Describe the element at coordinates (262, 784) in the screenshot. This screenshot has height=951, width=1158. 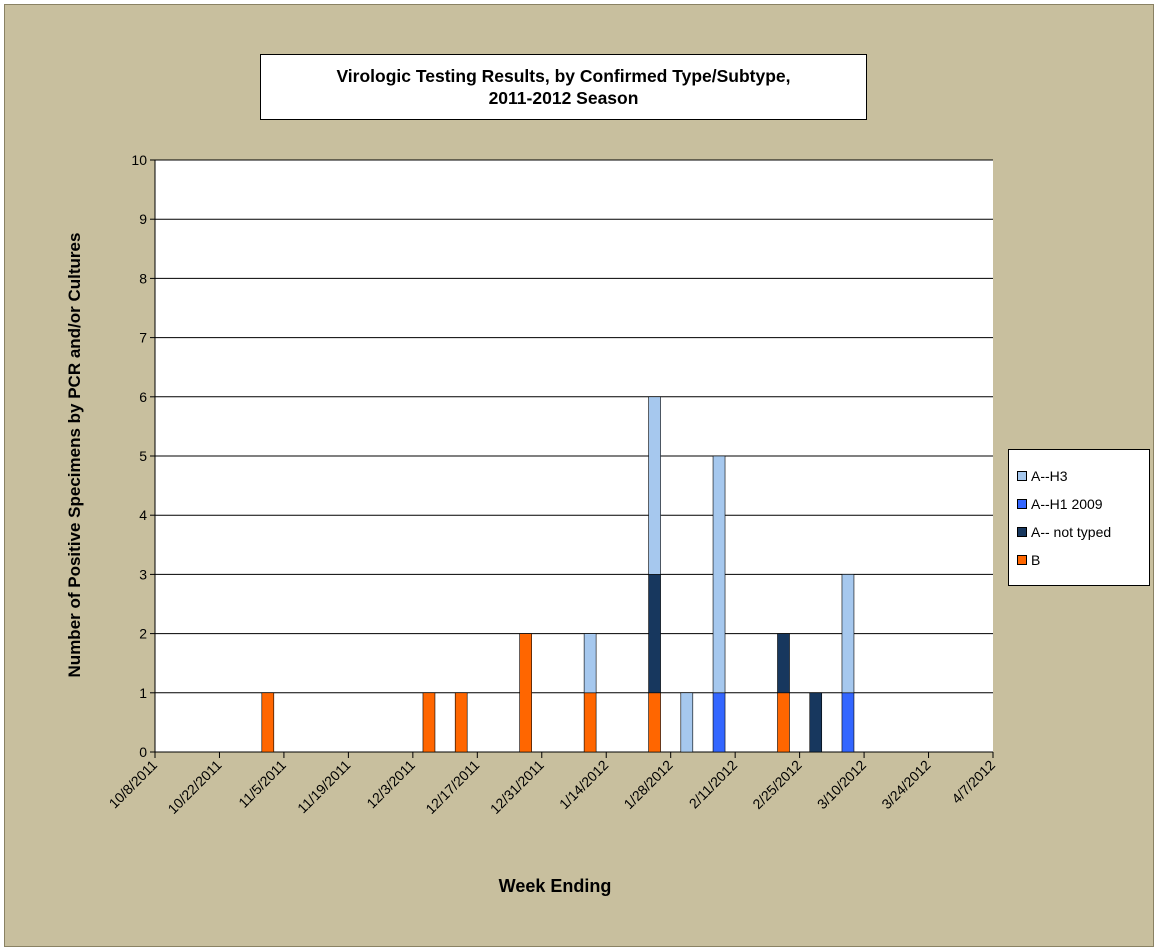
I see `x-tick-label: 11/5/2011` at that location.